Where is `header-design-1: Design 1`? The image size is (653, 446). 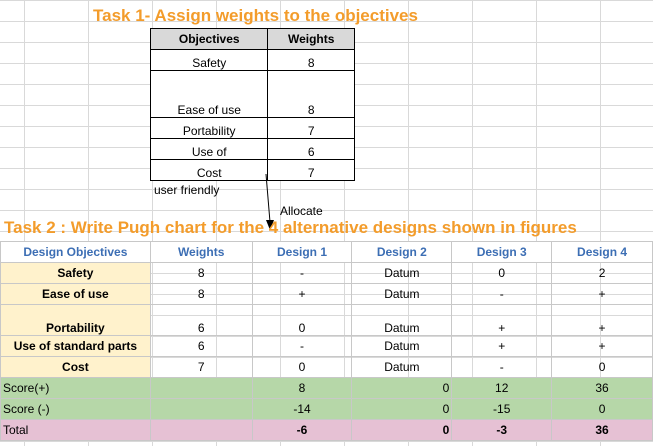 header-design-1: Design 1 is located at coordinates (302, 252).